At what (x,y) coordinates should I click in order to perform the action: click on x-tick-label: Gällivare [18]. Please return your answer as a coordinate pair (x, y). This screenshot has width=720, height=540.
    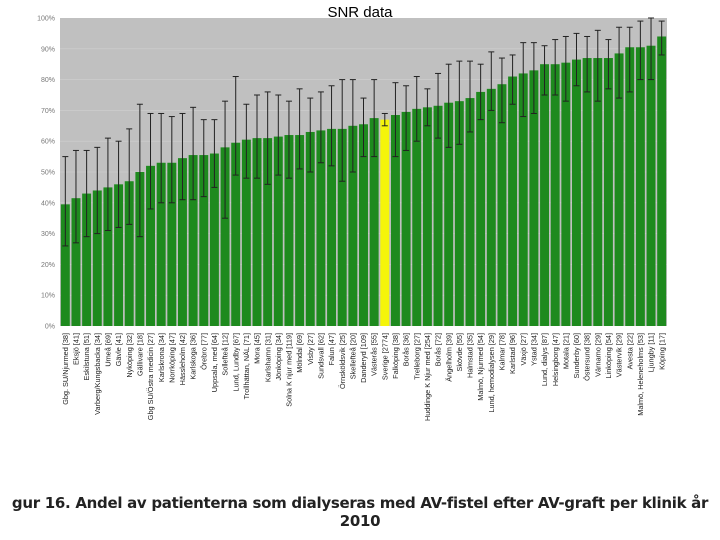
    Looking at the image, I should click on (139, 354).